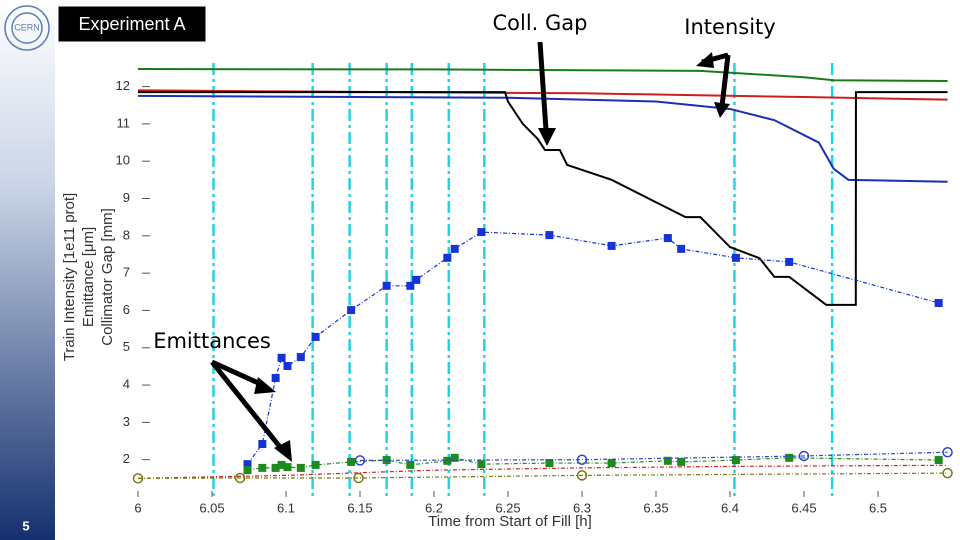 This screenshot has height=540, width=960. I want to click on x-tick-label: 6.45, so click(803, 507).